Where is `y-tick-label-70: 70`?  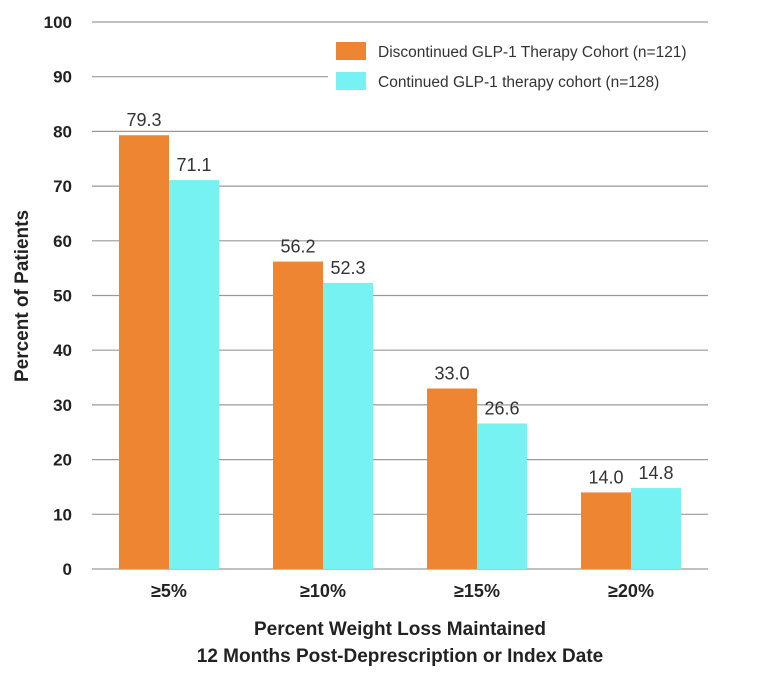 y-tick-label-70: 70 is located at coordinates (62, 186).